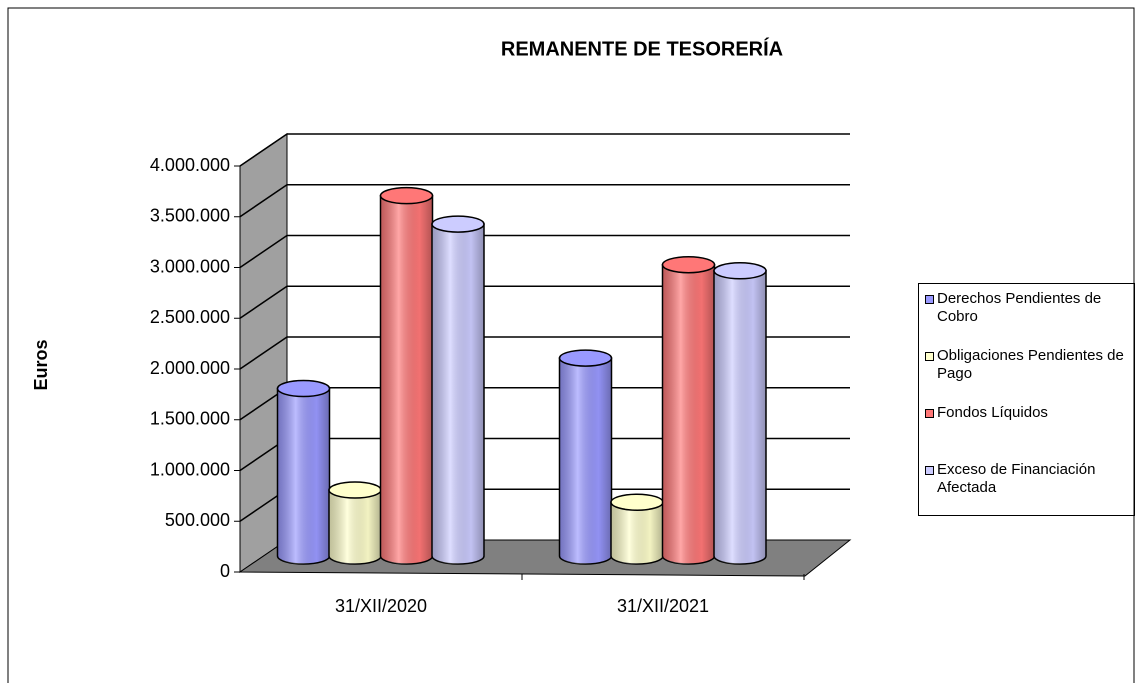  Describe the element at coordinates (190, 216) in the screenshot. I see `y-tick-label: 3.500.000` at that location.